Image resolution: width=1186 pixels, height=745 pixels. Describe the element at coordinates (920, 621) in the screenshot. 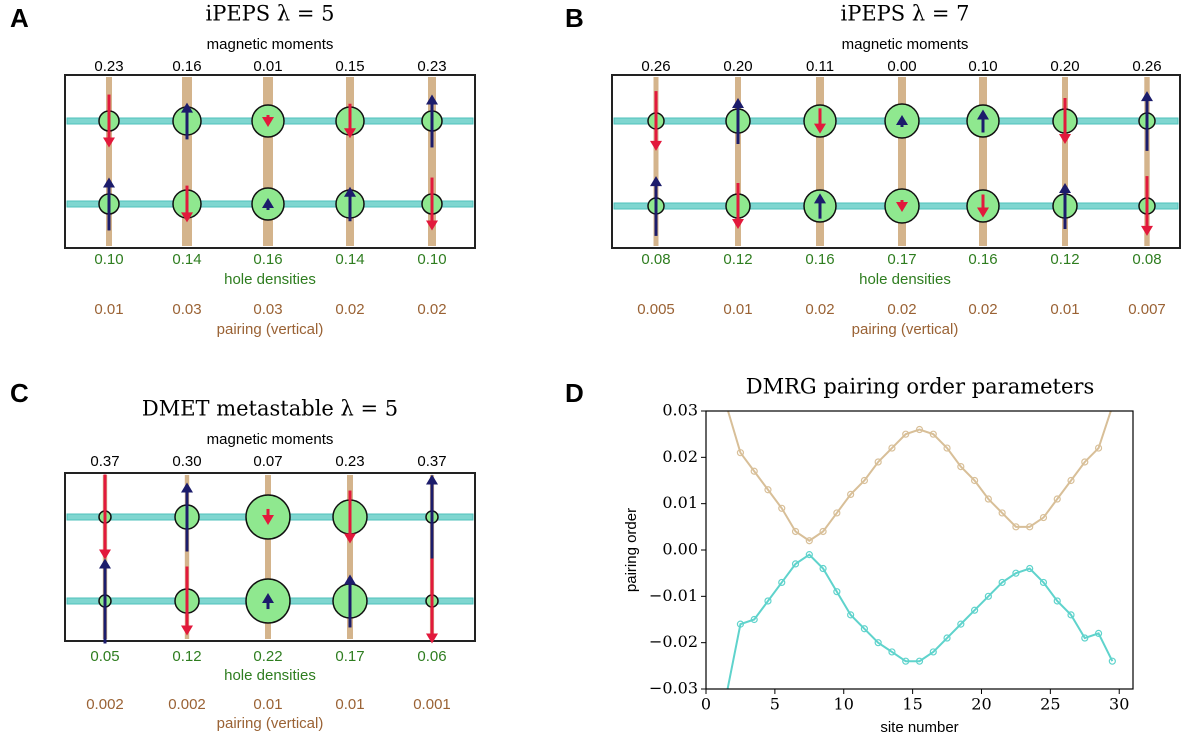

I see `series-line` at that location.